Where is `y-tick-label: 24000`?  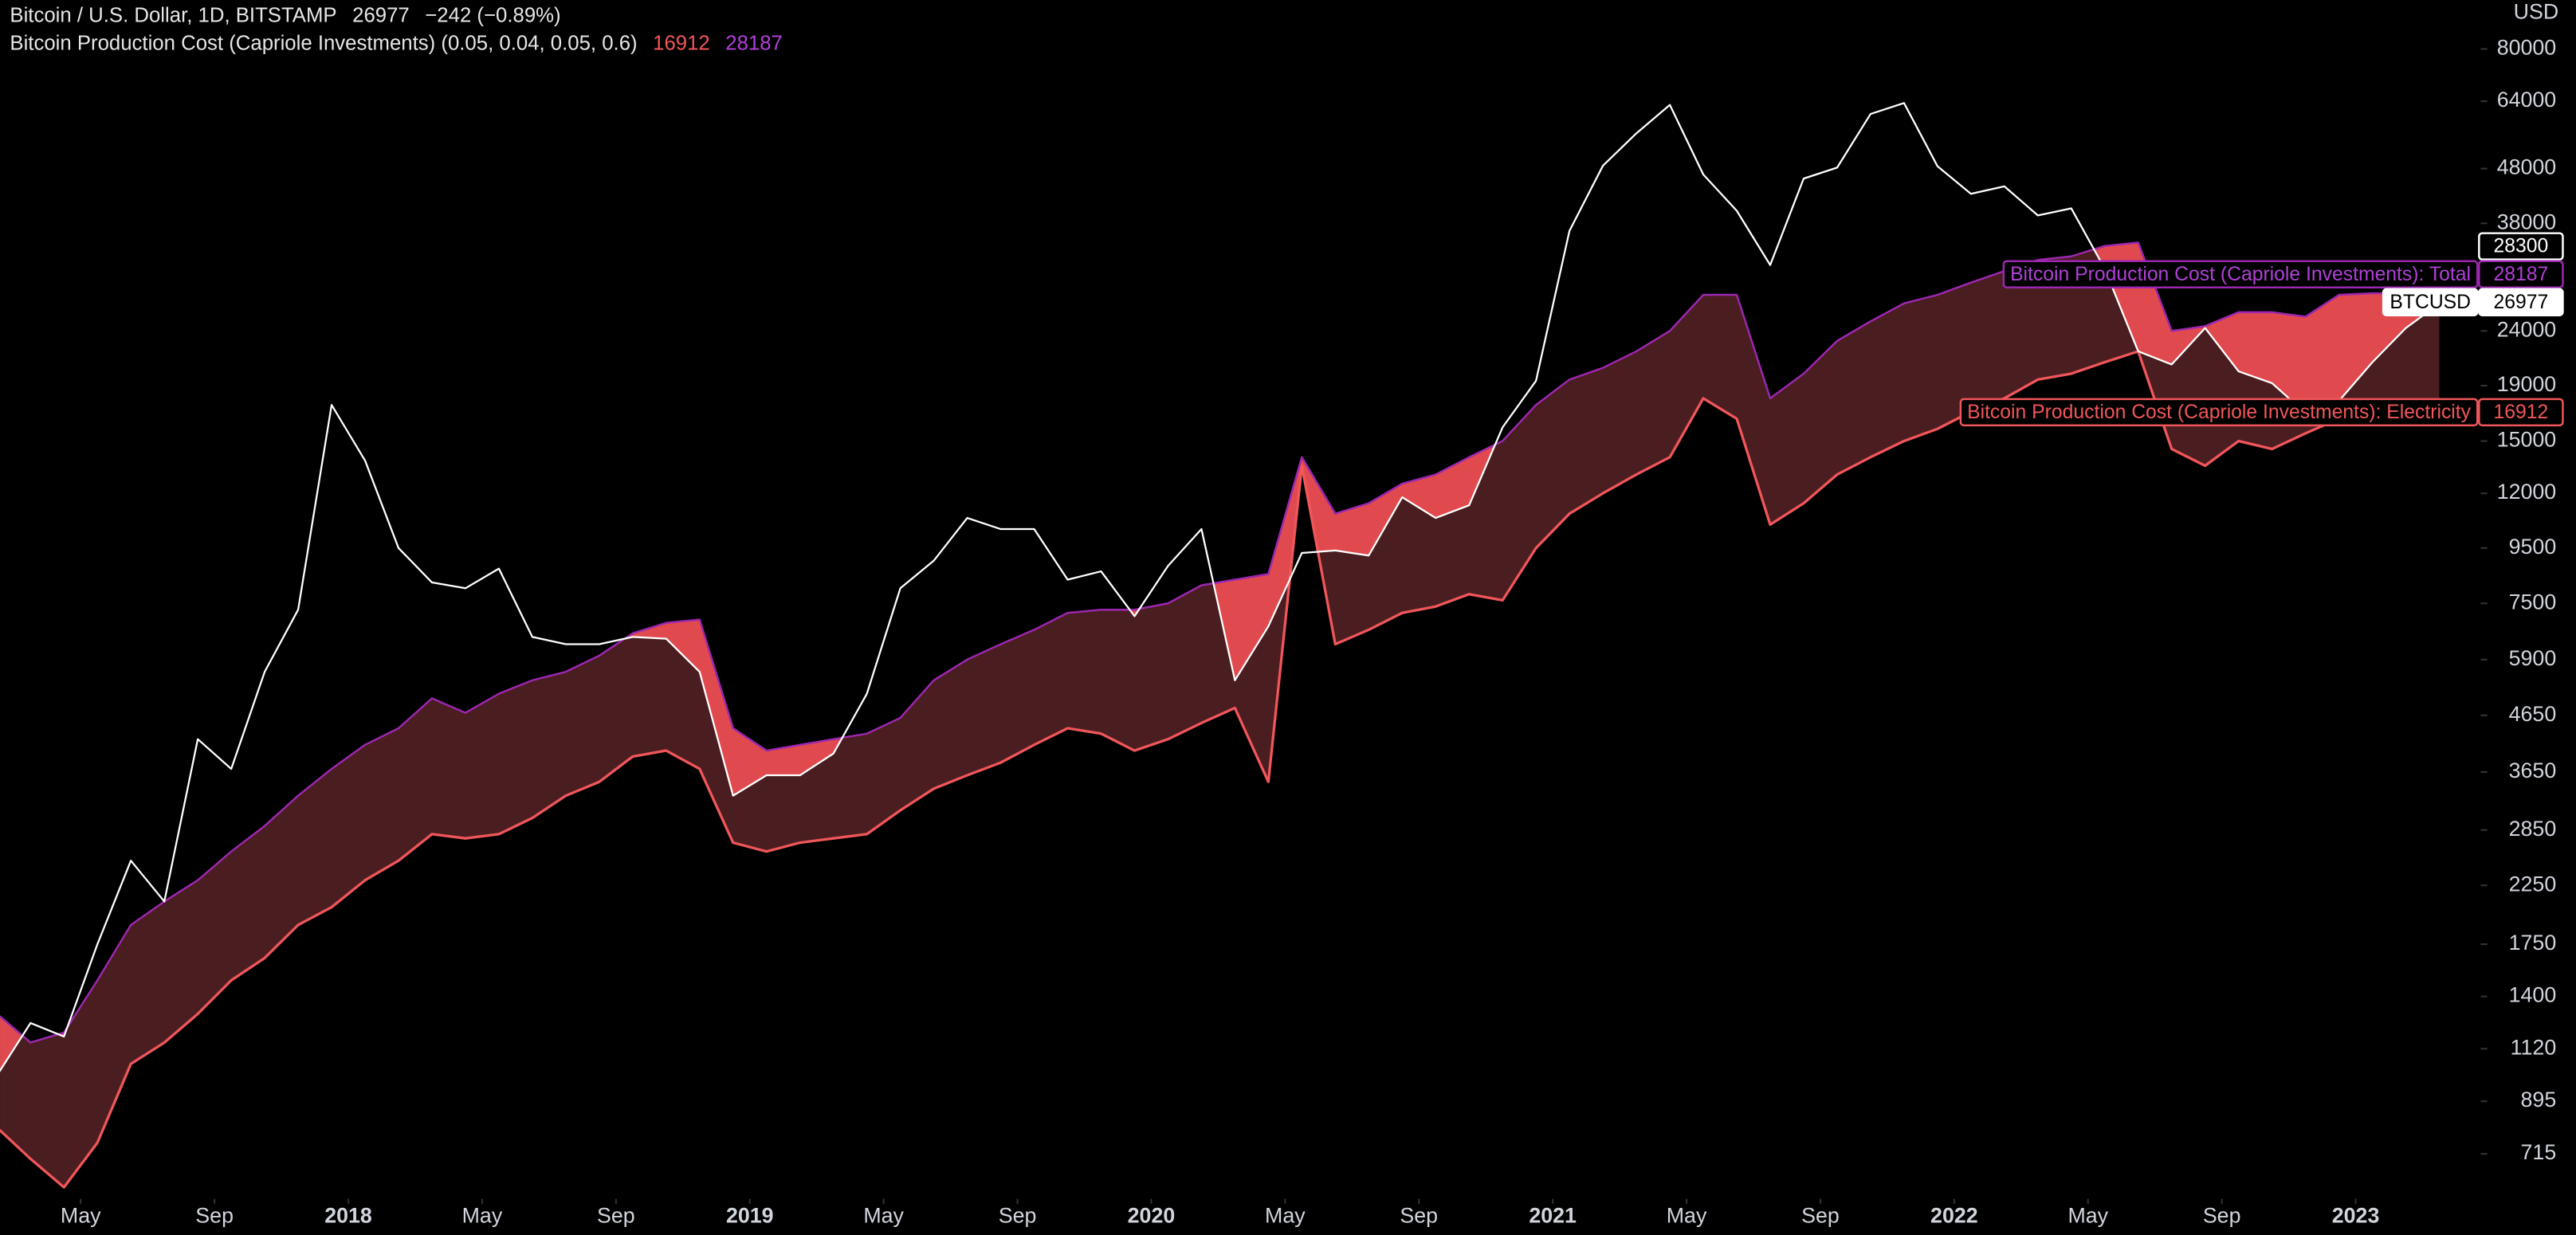 y-tick-label: 24000 is located at coordinates (2526, 329).